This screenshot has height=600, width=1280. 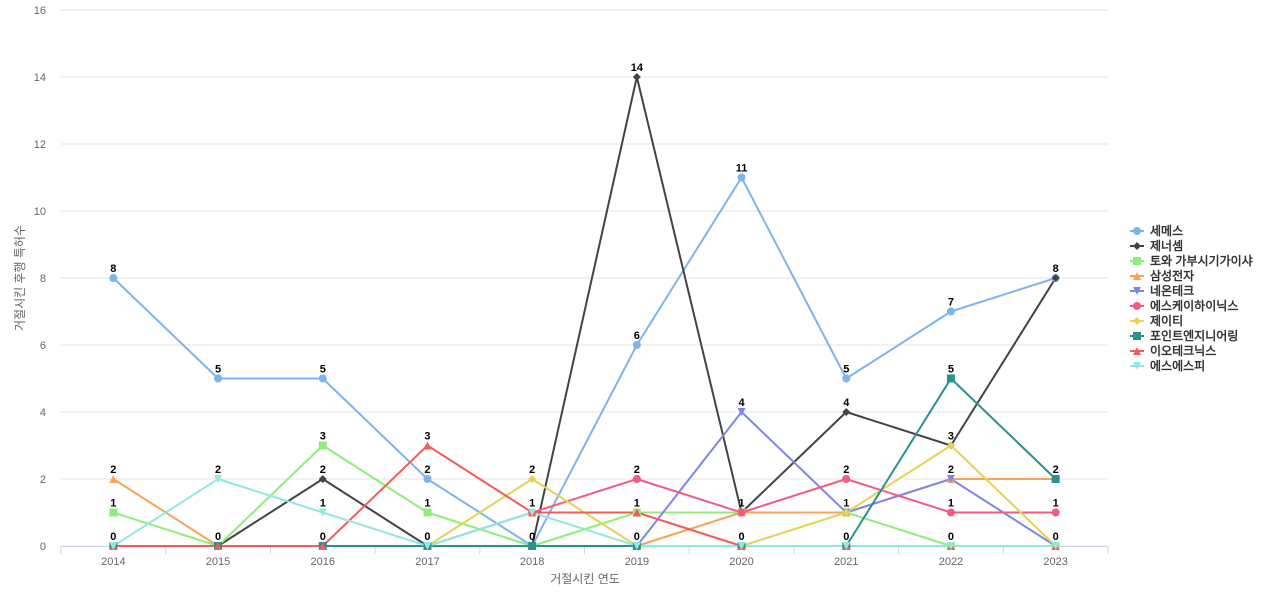 I want to click on legend-item-7: 포인트엔지니어링, so click(x=1184, y=335).